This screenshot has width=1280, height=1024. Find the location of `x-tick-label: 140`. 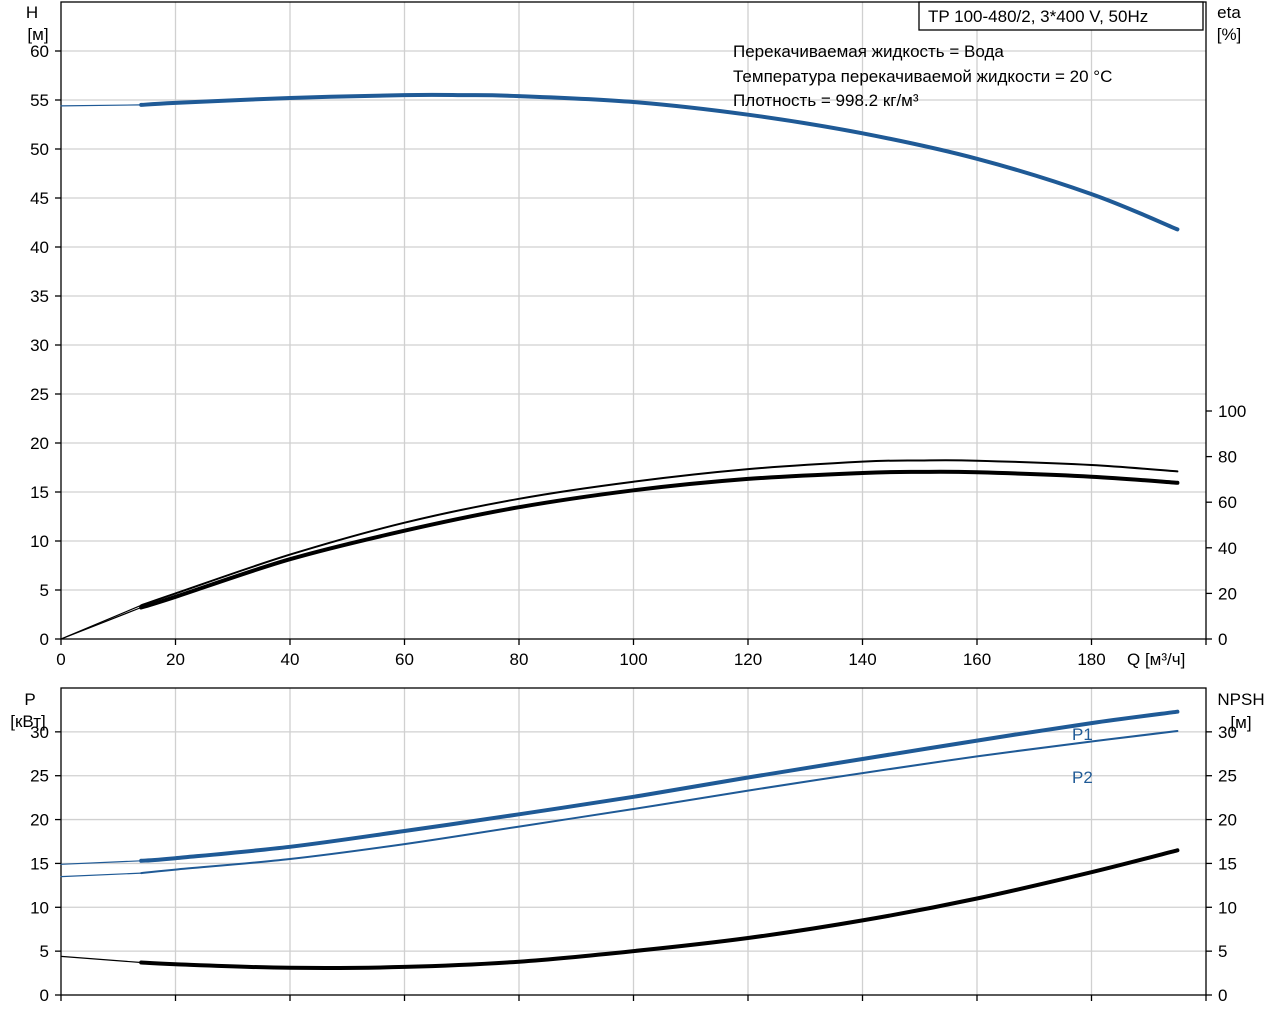

x-tick-label: 140 is located at coordinates (862, 659).